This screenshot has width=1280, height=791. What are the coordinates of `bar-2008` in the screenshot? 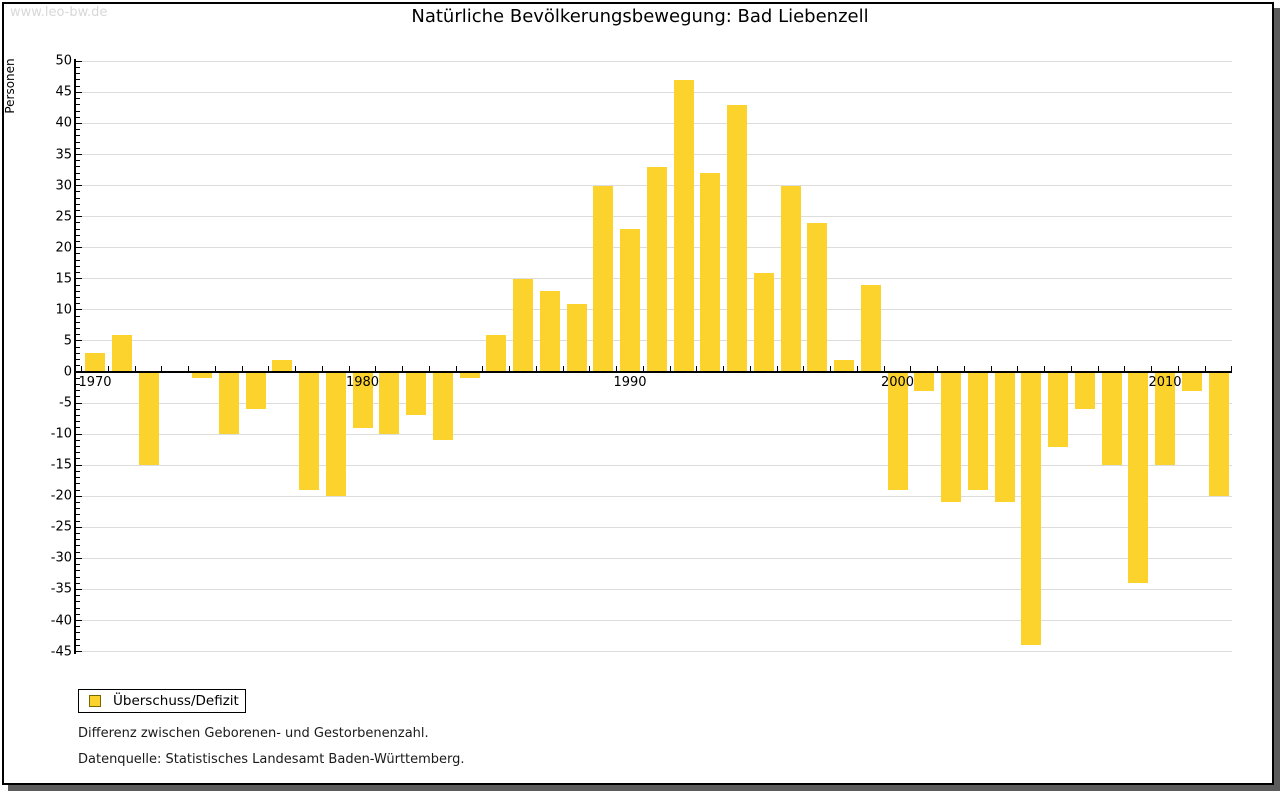 It's located at (1111, 419).